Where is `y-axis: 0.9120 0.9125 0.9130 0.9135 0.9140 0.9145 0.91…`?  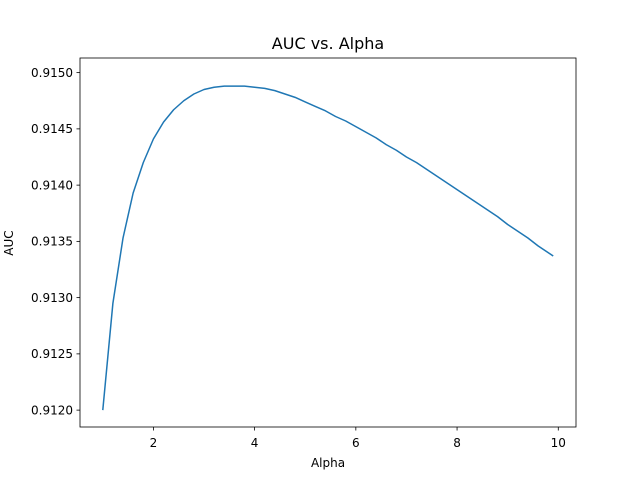 y-axis: 0.9120 0.9125 0.9130 0.9135 0.9140 0.9145 0.91… is located at coordinates (55, 241).